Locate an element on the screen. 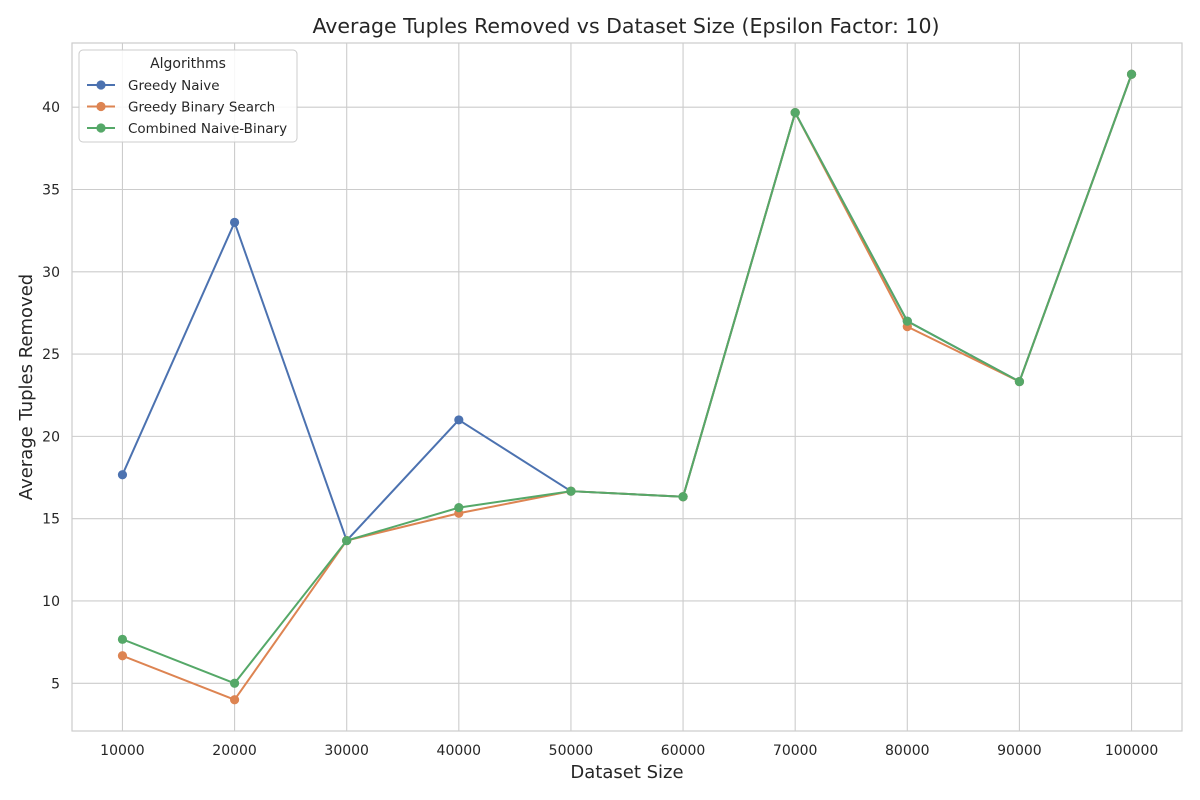  legend-title: Algorithms is located at coordinates (188, 64).